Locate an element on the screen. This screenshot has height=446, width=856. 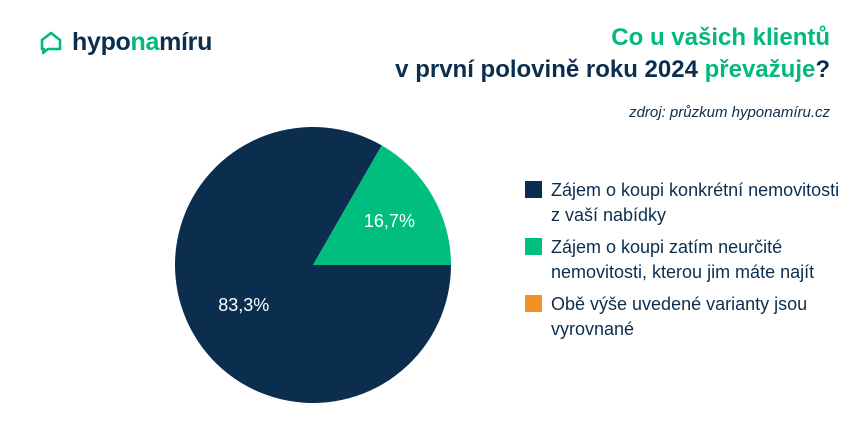
brand-logo: hyponamíru is located at coordinates (125, 42).